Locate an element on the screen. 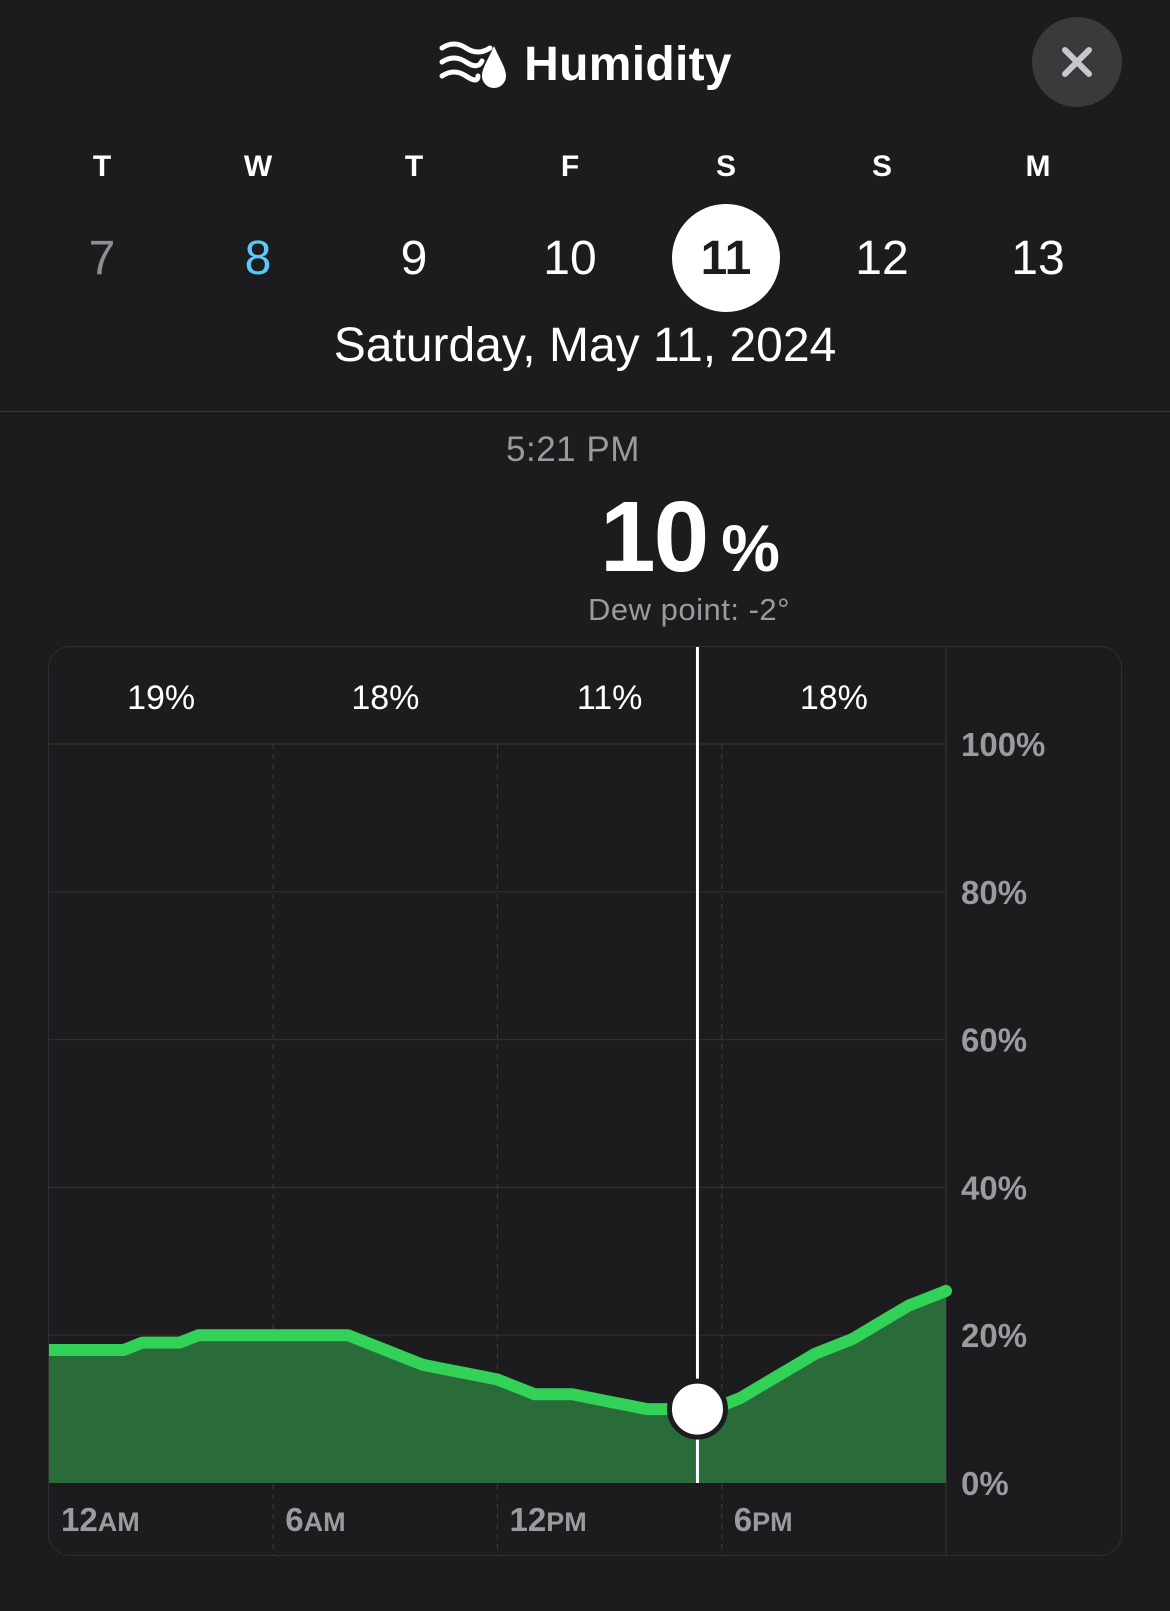  header: Humidity is located at coordinates (585, 64).